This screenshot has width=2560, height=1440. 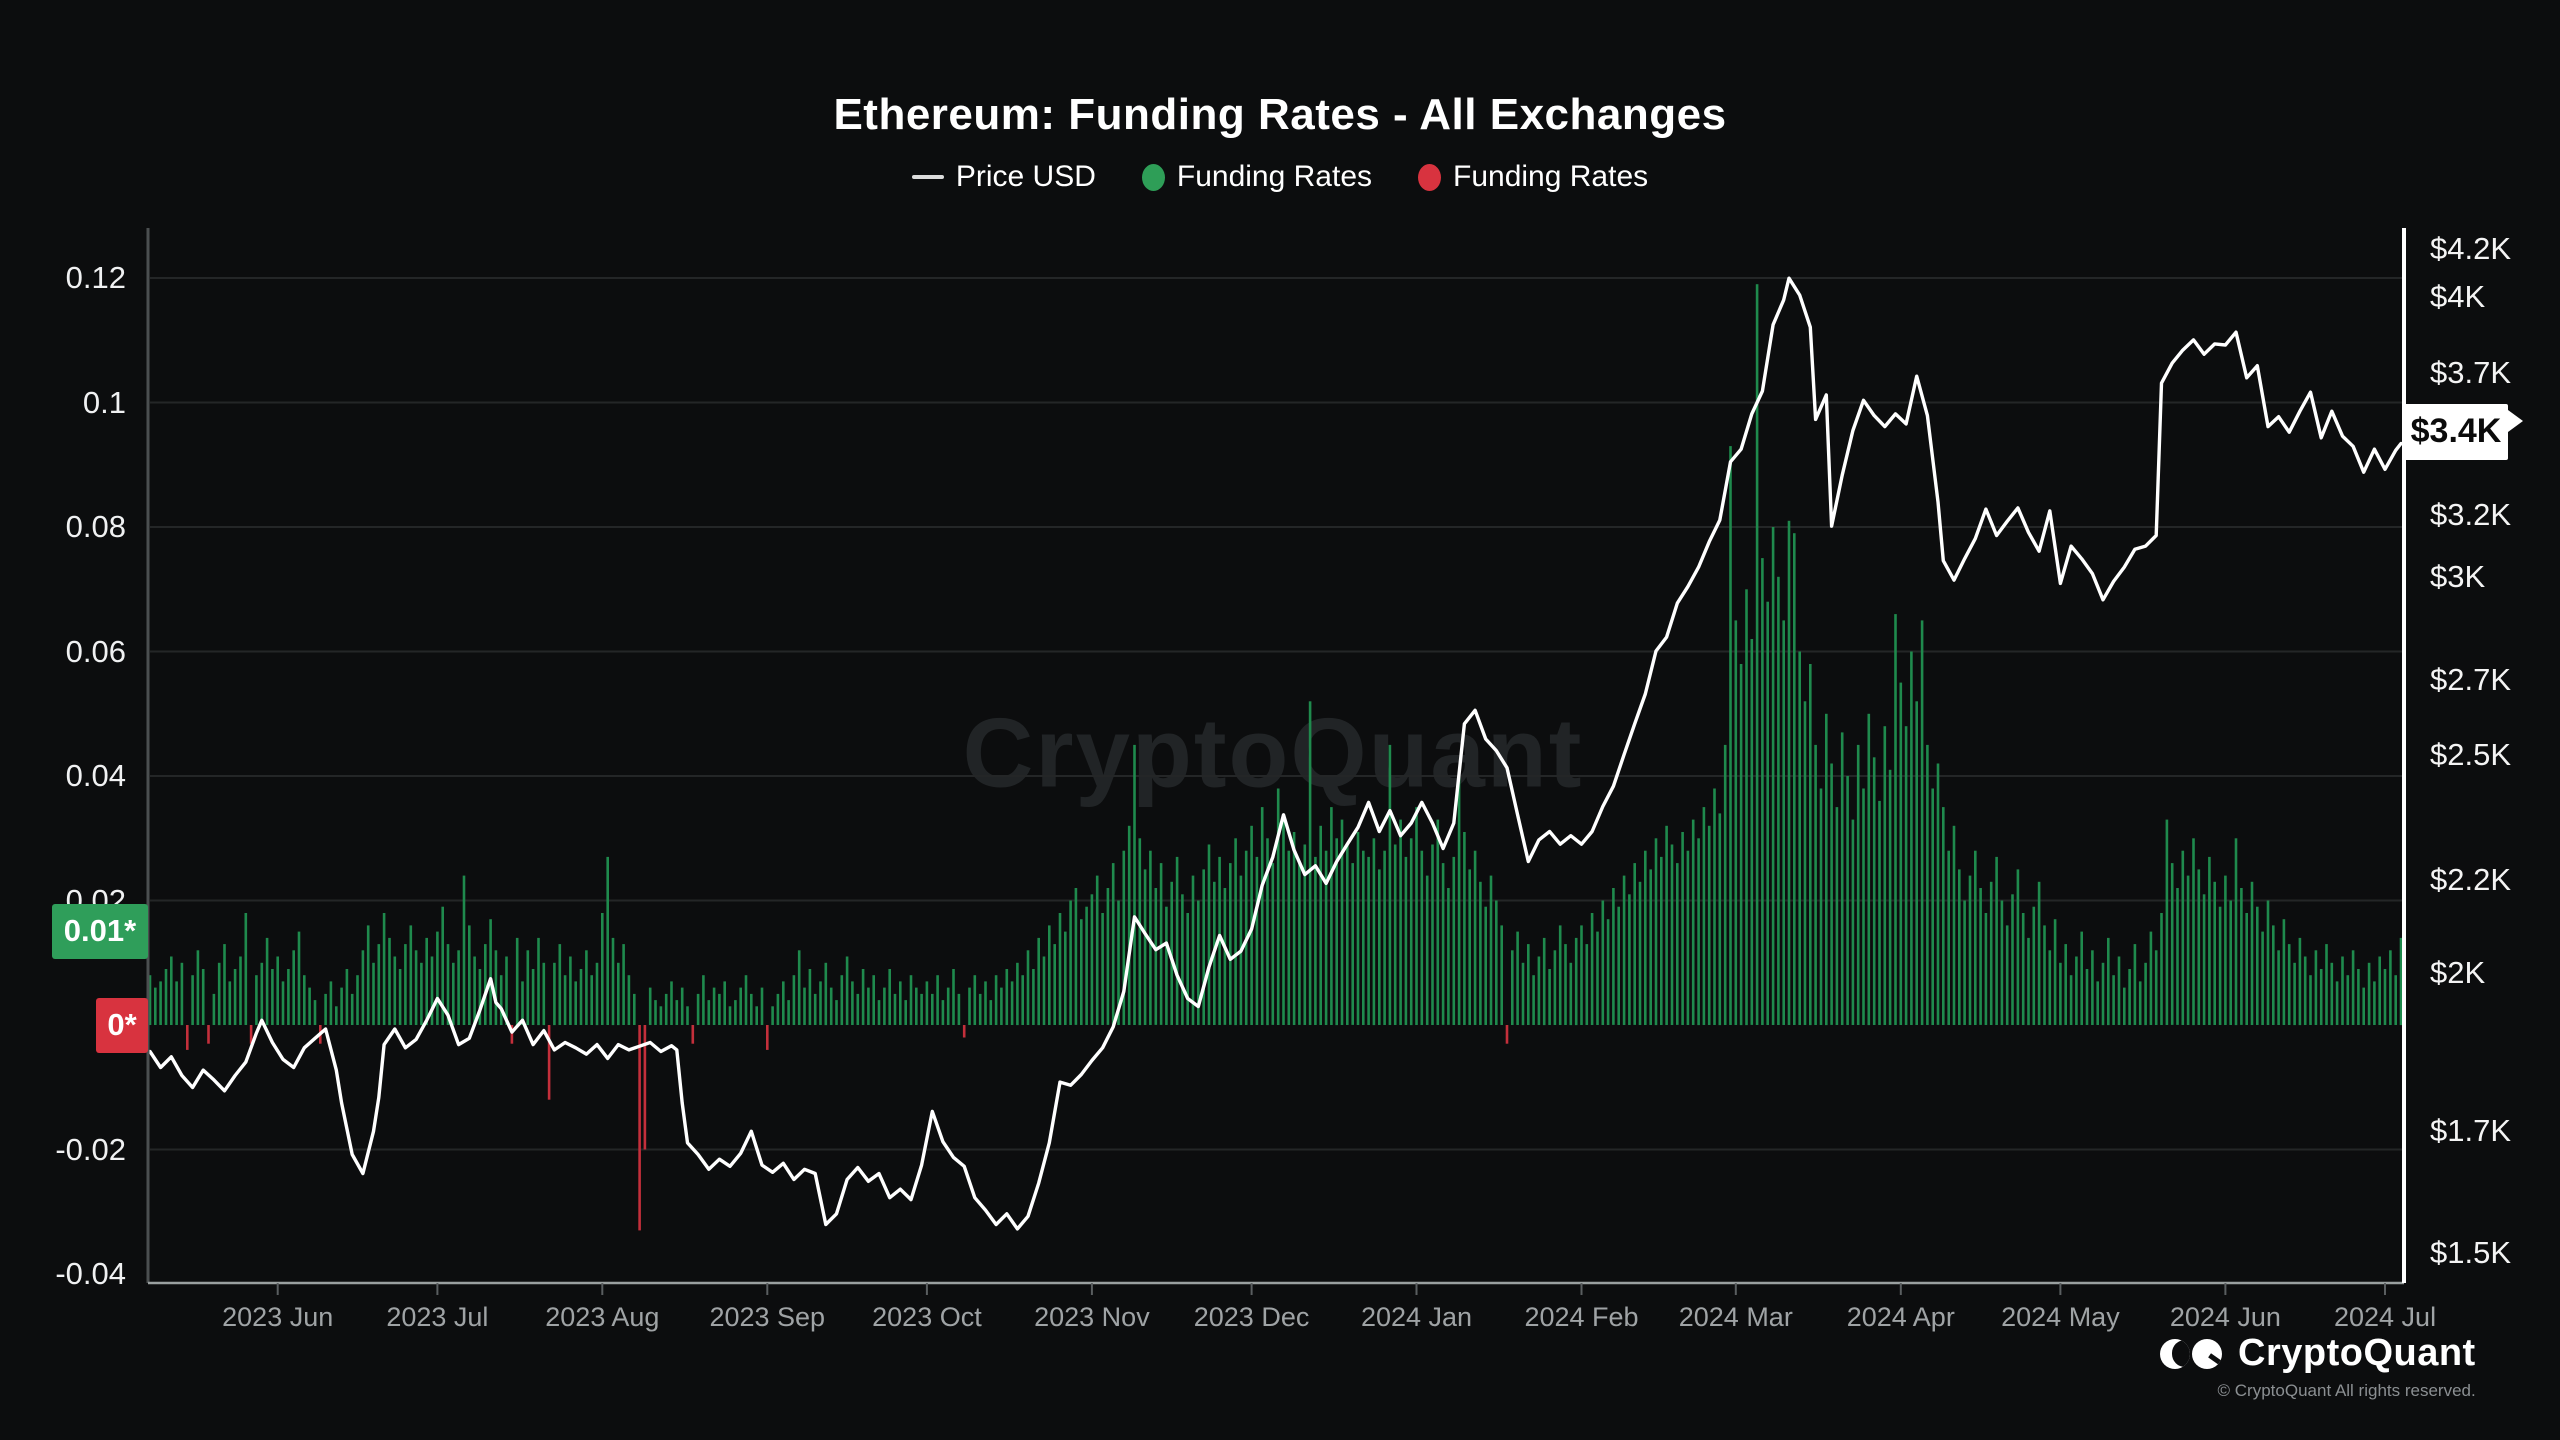 I want to click on left-axis-tick-label: -0.04, so click(x=90, y=1273).